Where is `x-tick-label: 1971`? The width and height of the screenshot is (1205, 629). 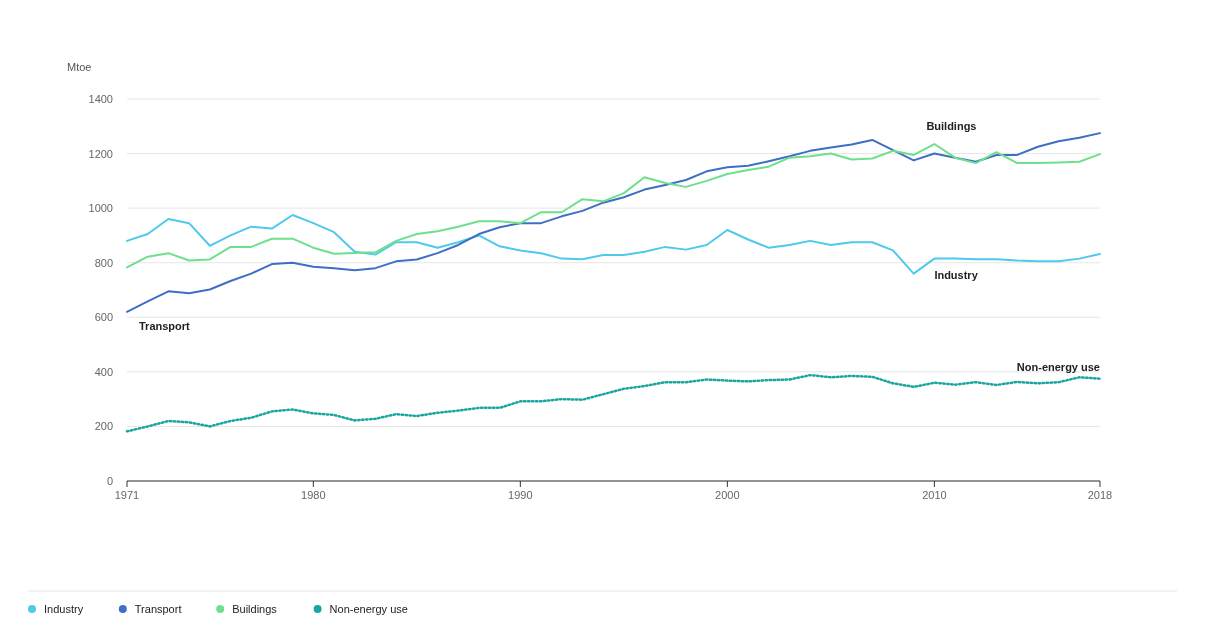 x-tick-label: 1971 is located at coordinates (127, 495).